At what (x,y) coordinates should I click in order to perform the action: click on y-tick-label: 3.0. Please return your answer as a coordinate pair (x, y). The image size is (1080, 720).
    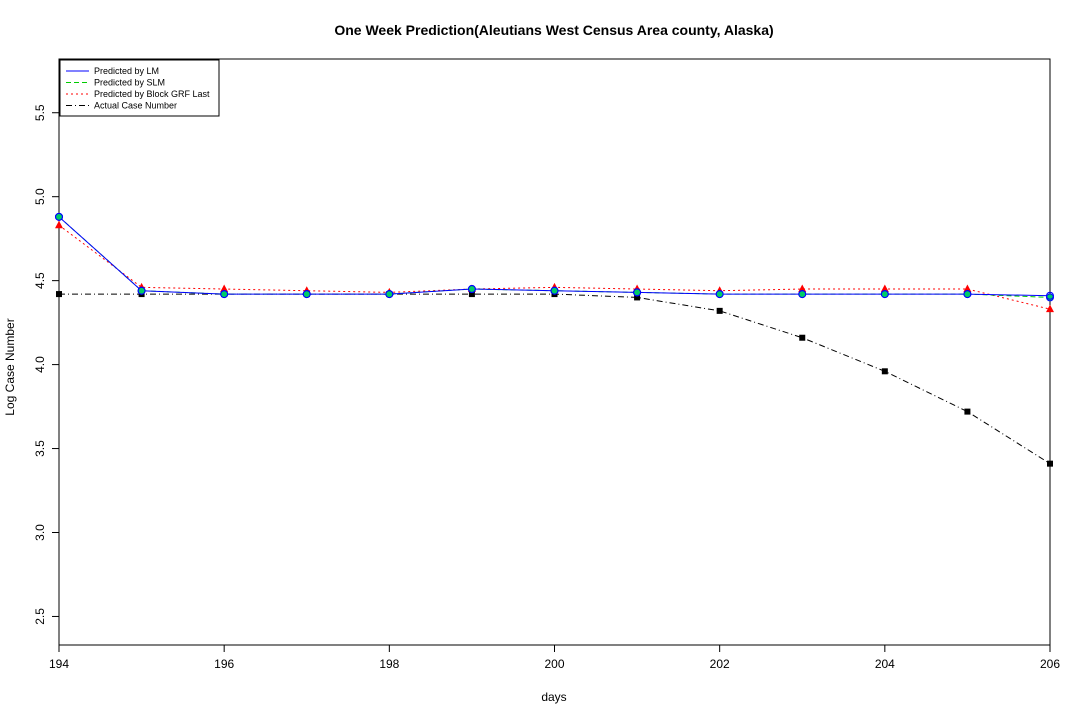
    Looking at the image, I should click on (40, 532).